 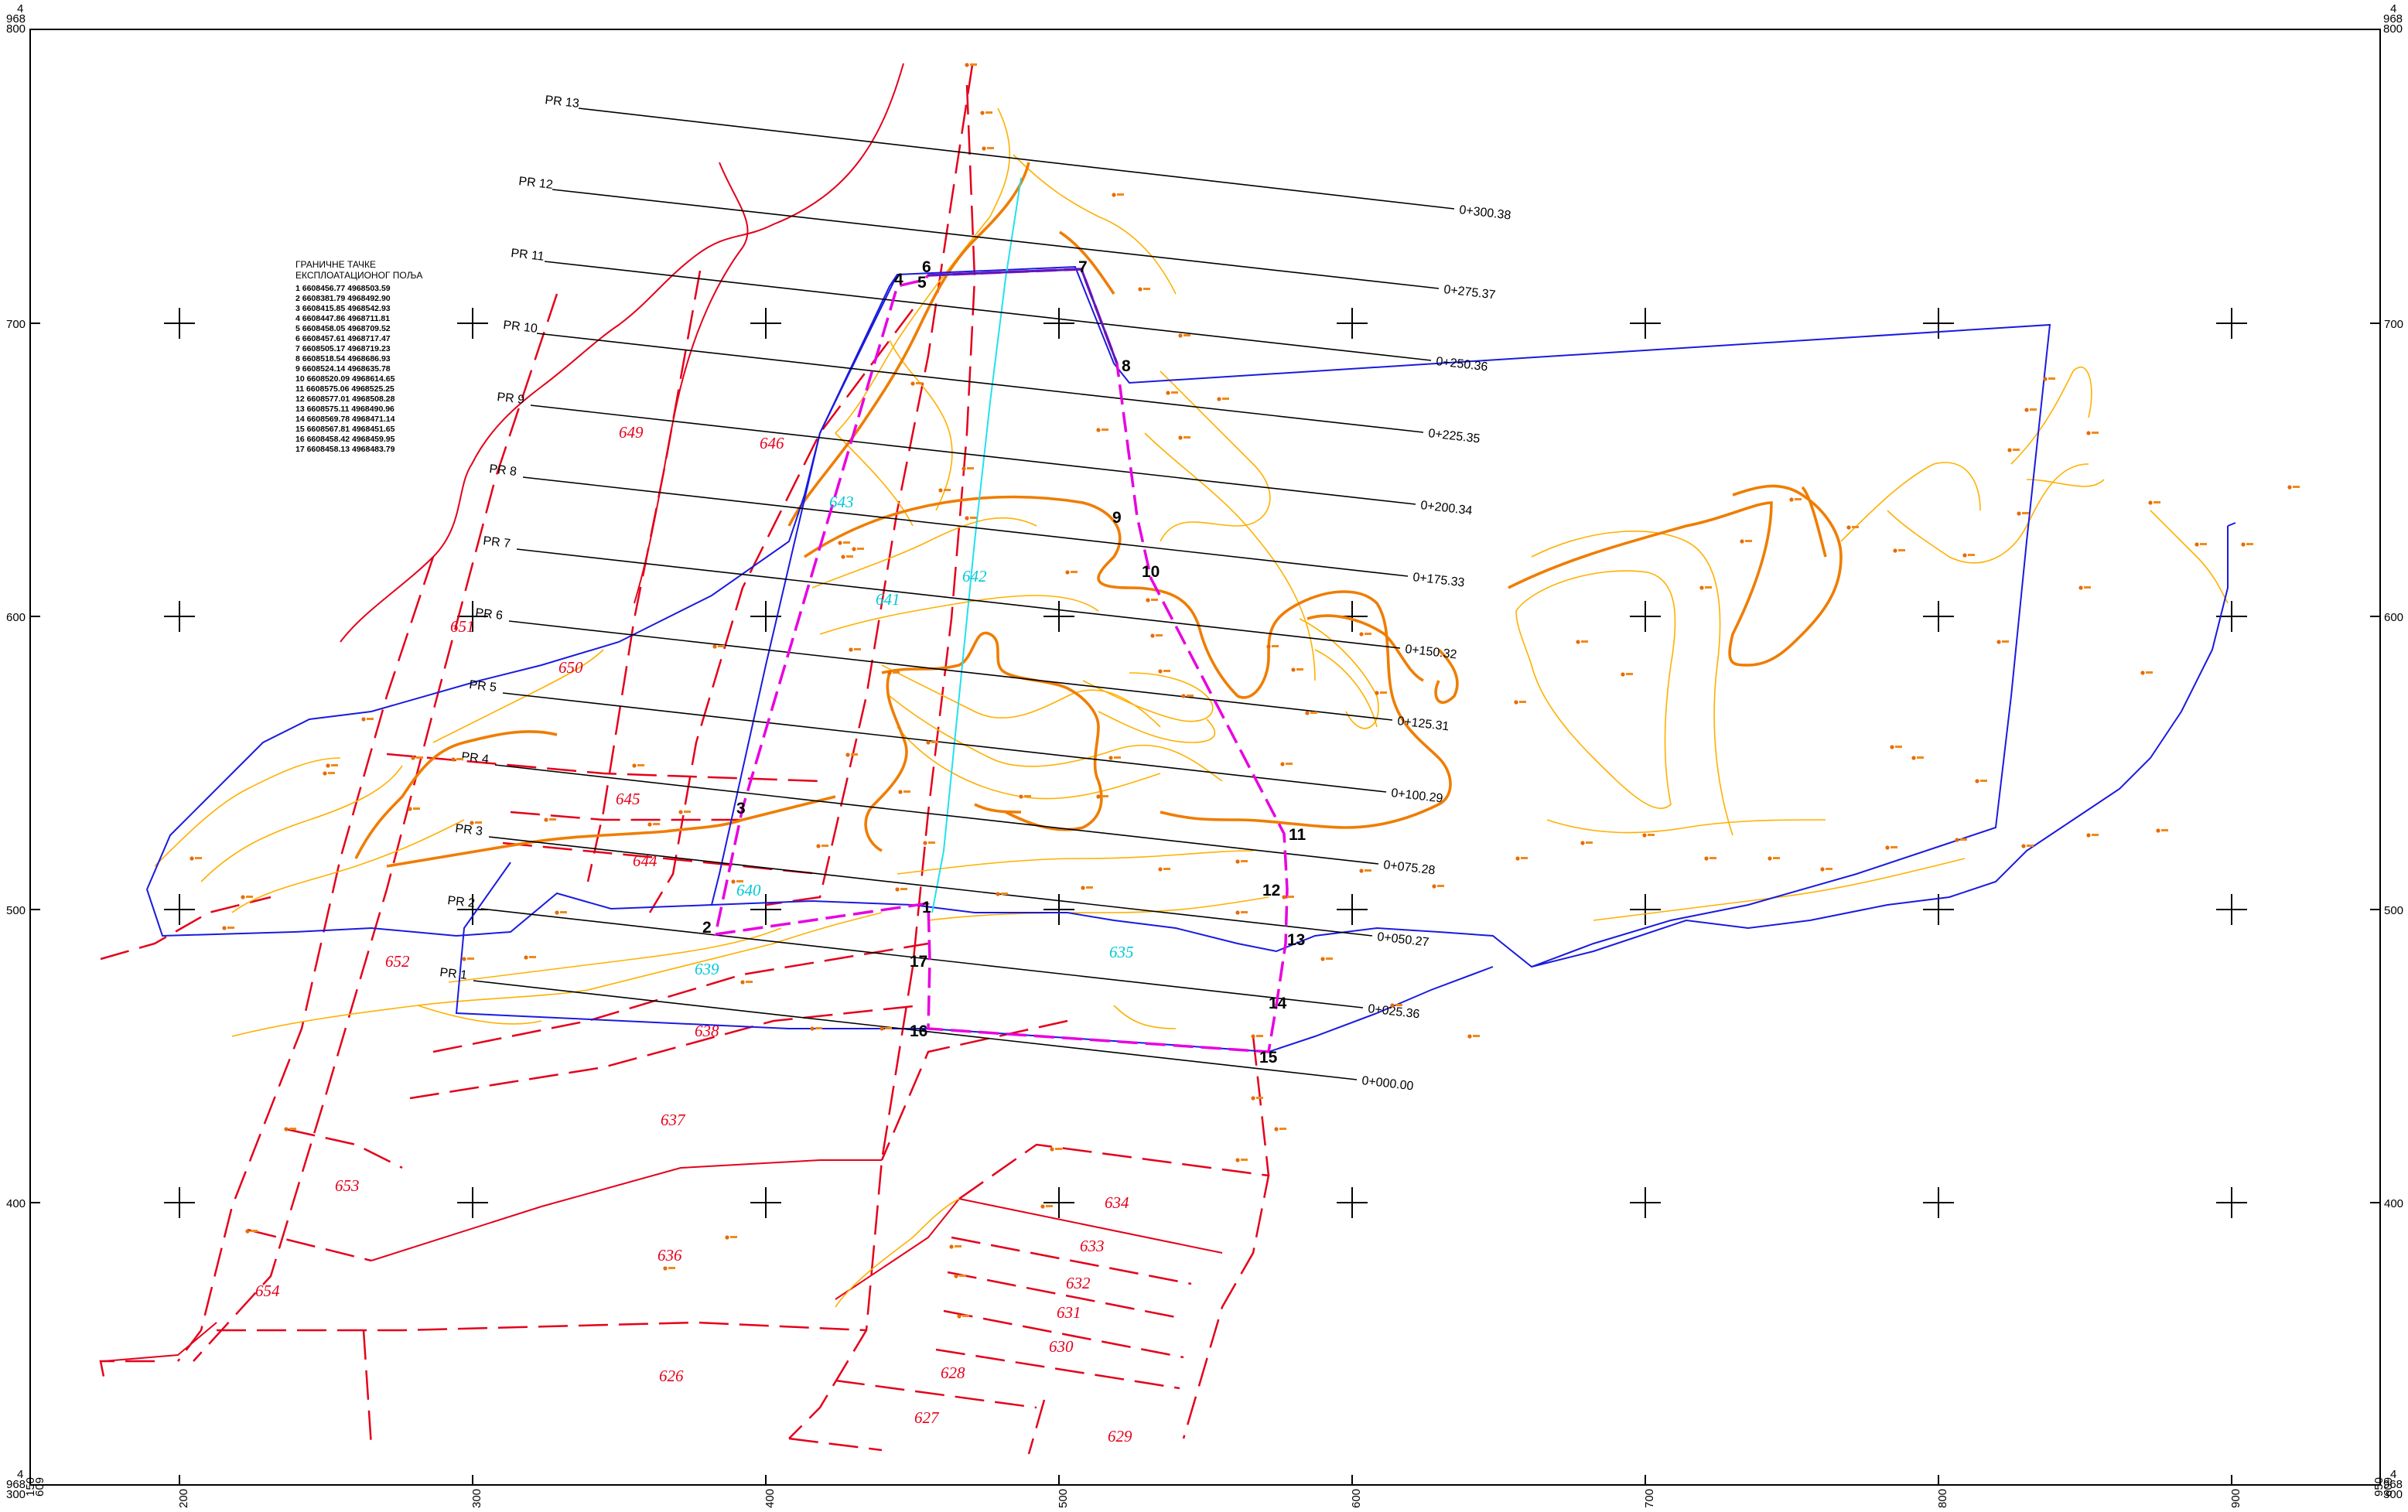 What do you see at coordinates (1486, 213) in the screenshot?
I see `profile-station: 0+300.38` at bounding box center [1486, 213].